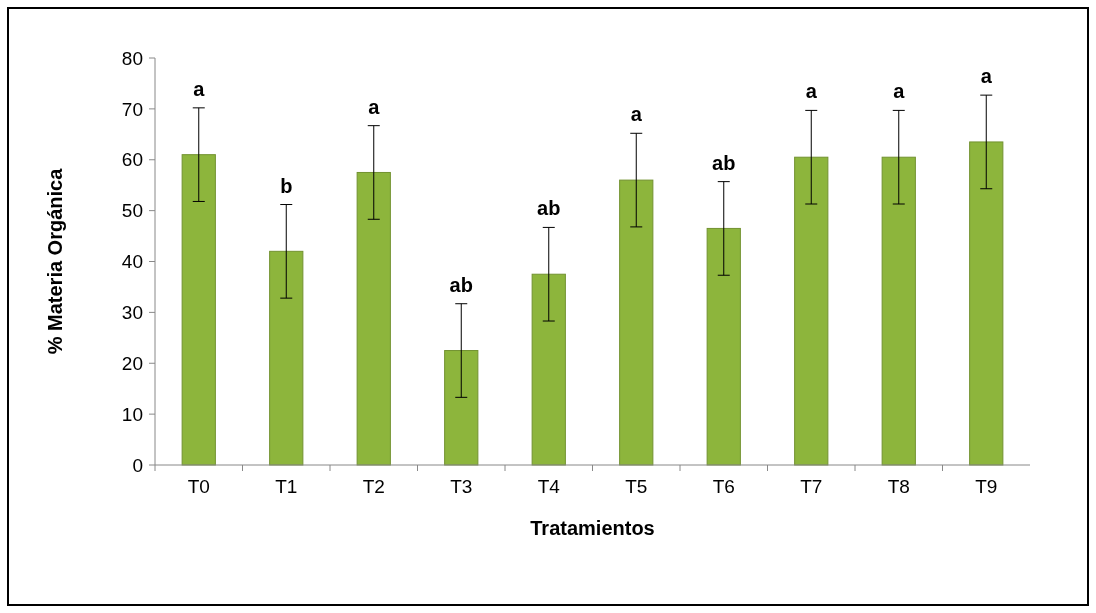  I want to click on x-tick-label: T2, so click(373, 486).